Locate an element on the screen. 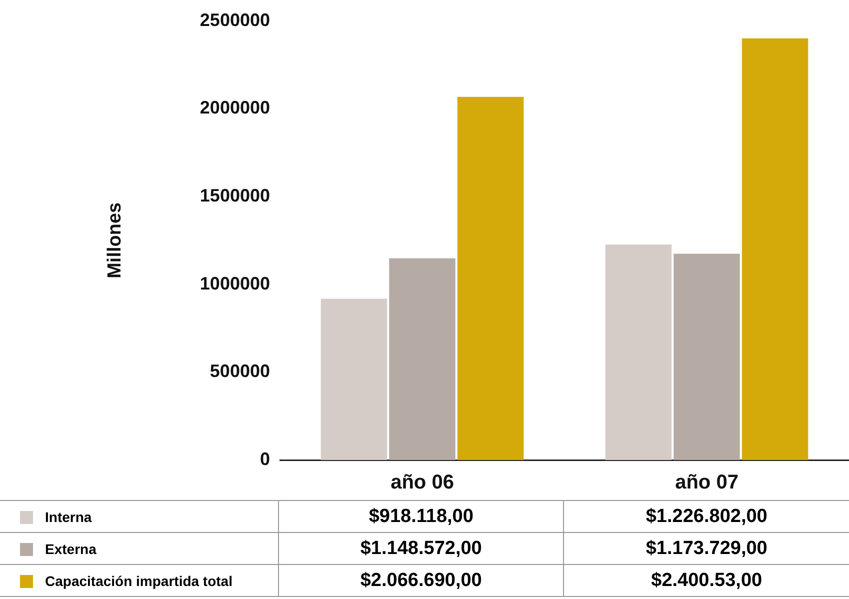 This screenshot has height=599, width=849. y-axis-title: Millones is located at coordinates (115, 240).